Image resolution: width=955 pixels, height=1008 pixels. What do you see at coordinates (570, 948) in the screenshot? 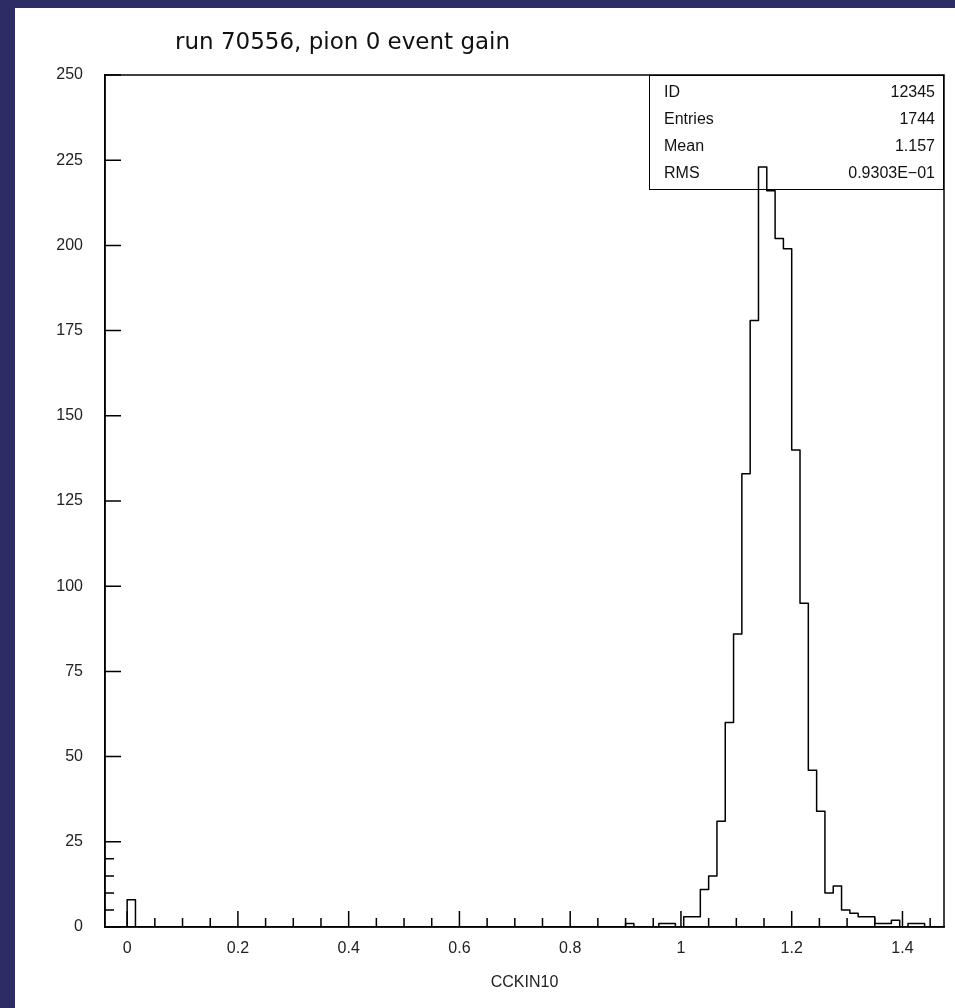
I see `x-tick-label: 0.8` at bounding box center [570, 948].